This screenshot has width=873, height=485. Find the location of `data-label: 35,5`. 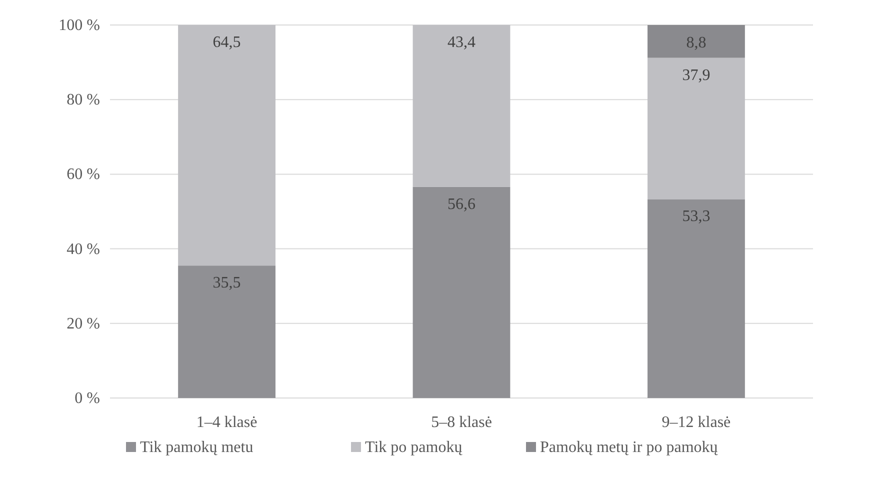

data-label: 35,5 is located at coordinates (226, 283).